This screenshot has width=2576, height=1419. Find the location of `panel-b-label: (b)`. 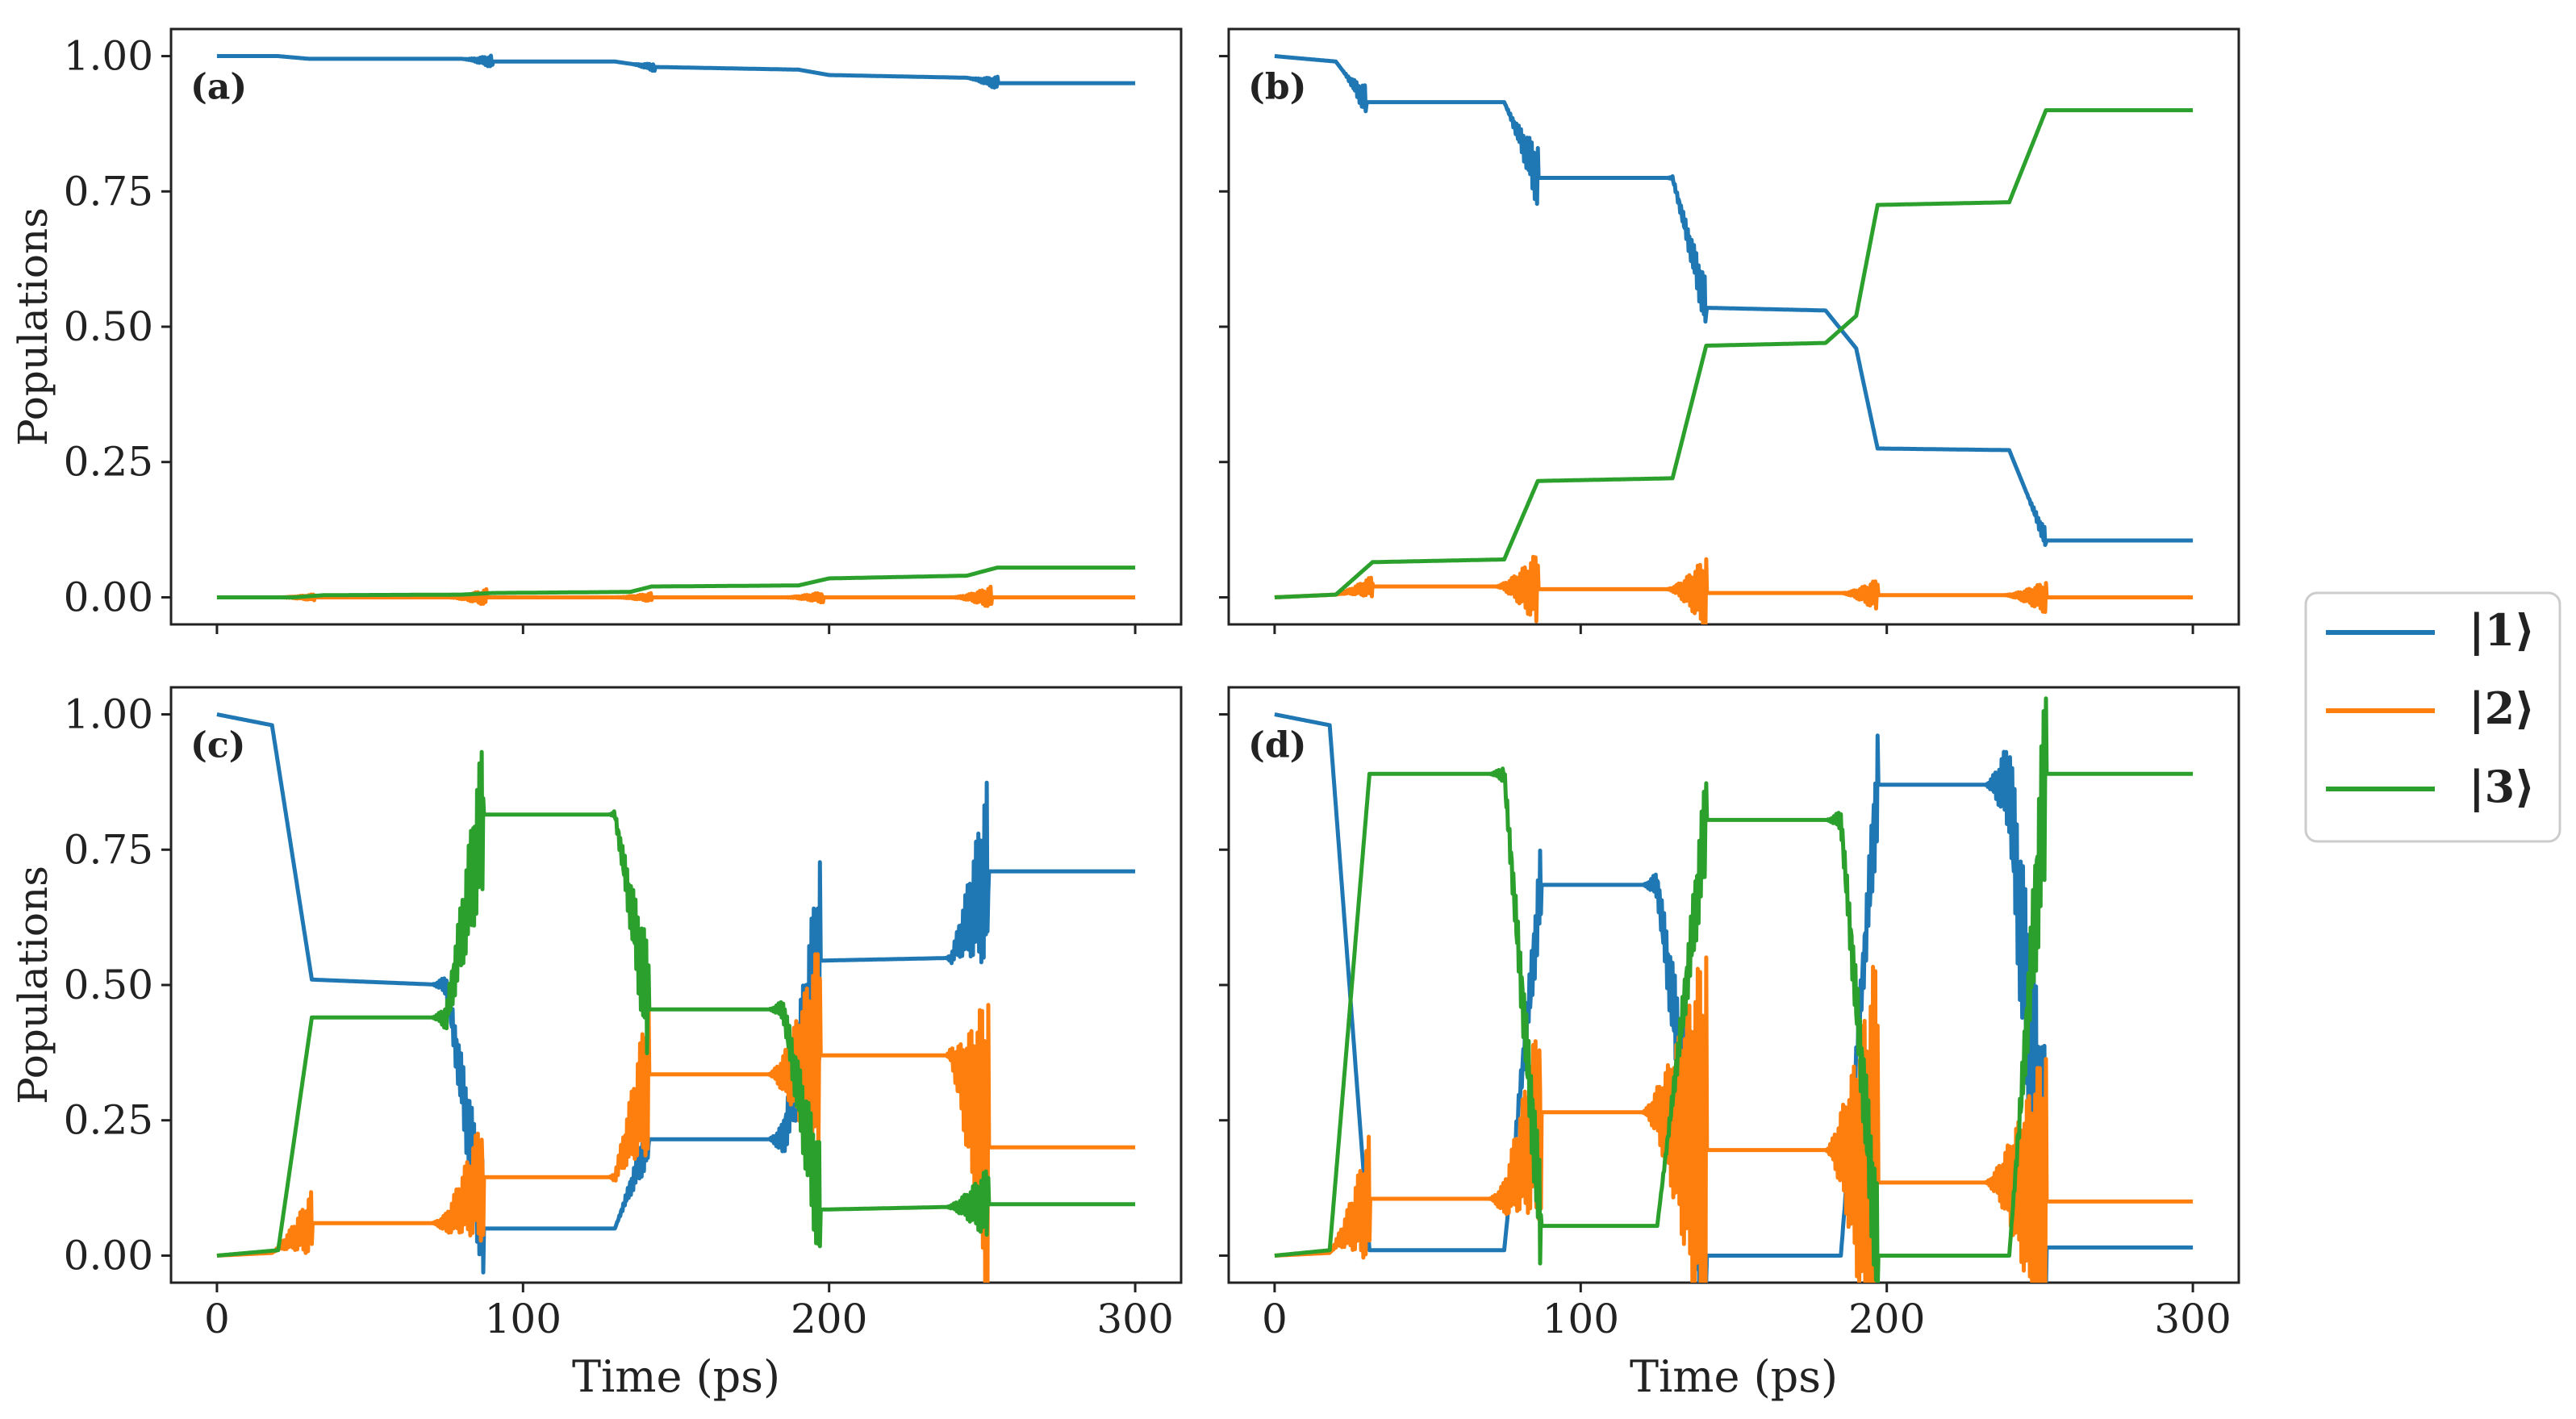

panel-b-label: (b) is located at coordinates (1277, 87).